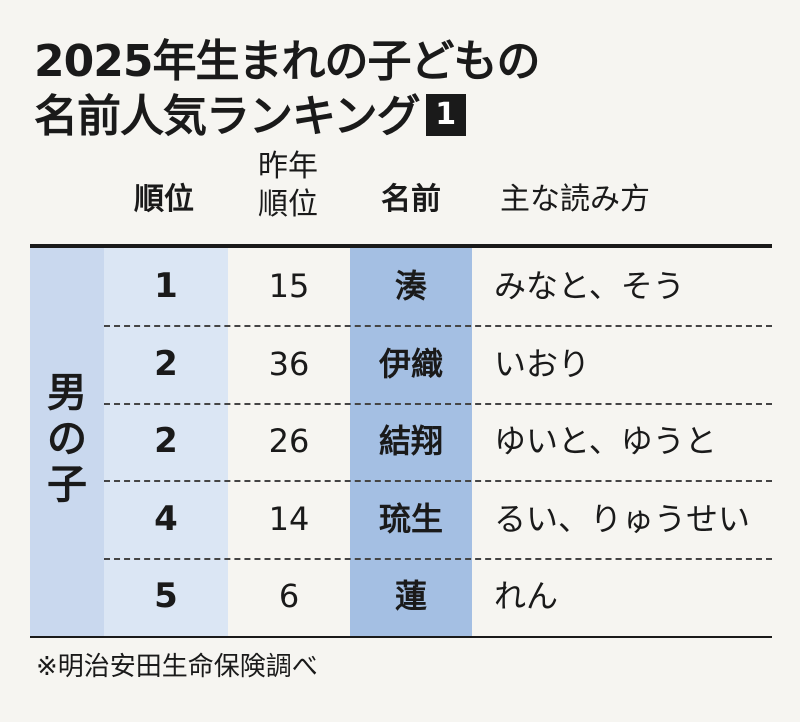  I want to click on group-label-boys: 男 の 子, so click(67, 439).